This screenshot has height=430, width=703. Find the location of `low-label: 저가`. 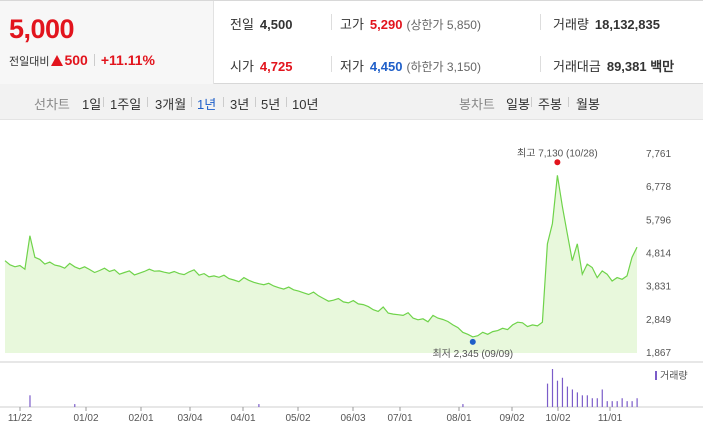

low-label: 저가 is located at coordinates (352, 66).